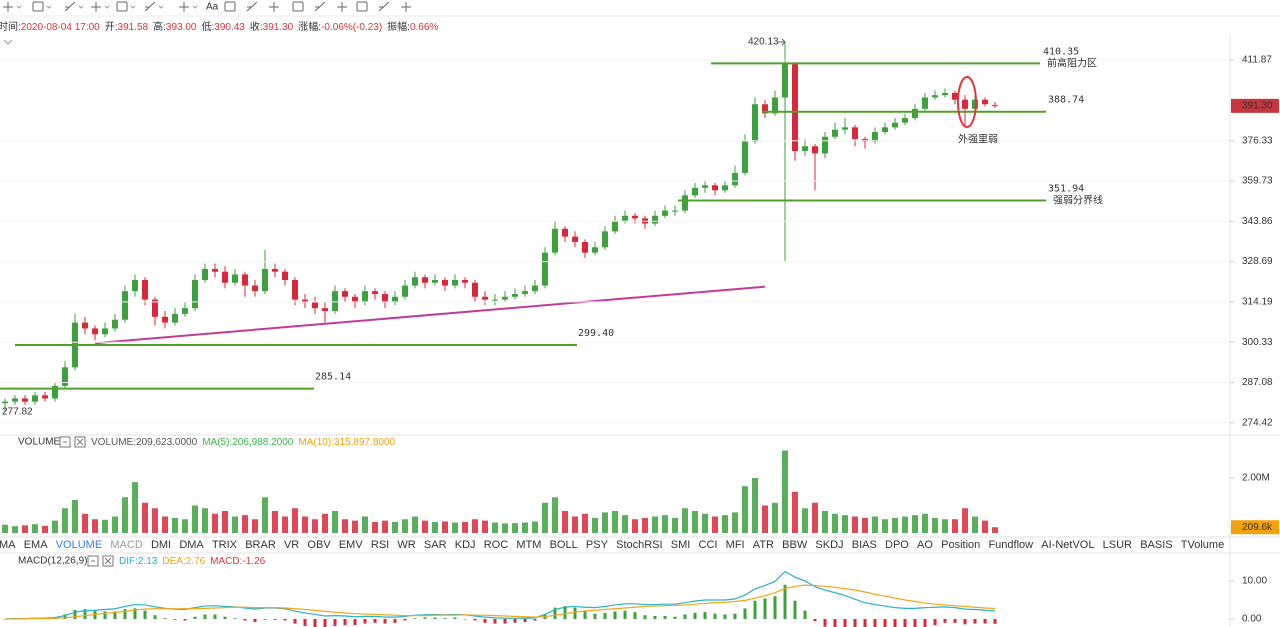 Image resolution: width=1280 pixels, height=627 pixels. What do you see at coordinates (212, 7) in the screenshot?
I see `text-tool: Aa` at bounding box center [212, 7].